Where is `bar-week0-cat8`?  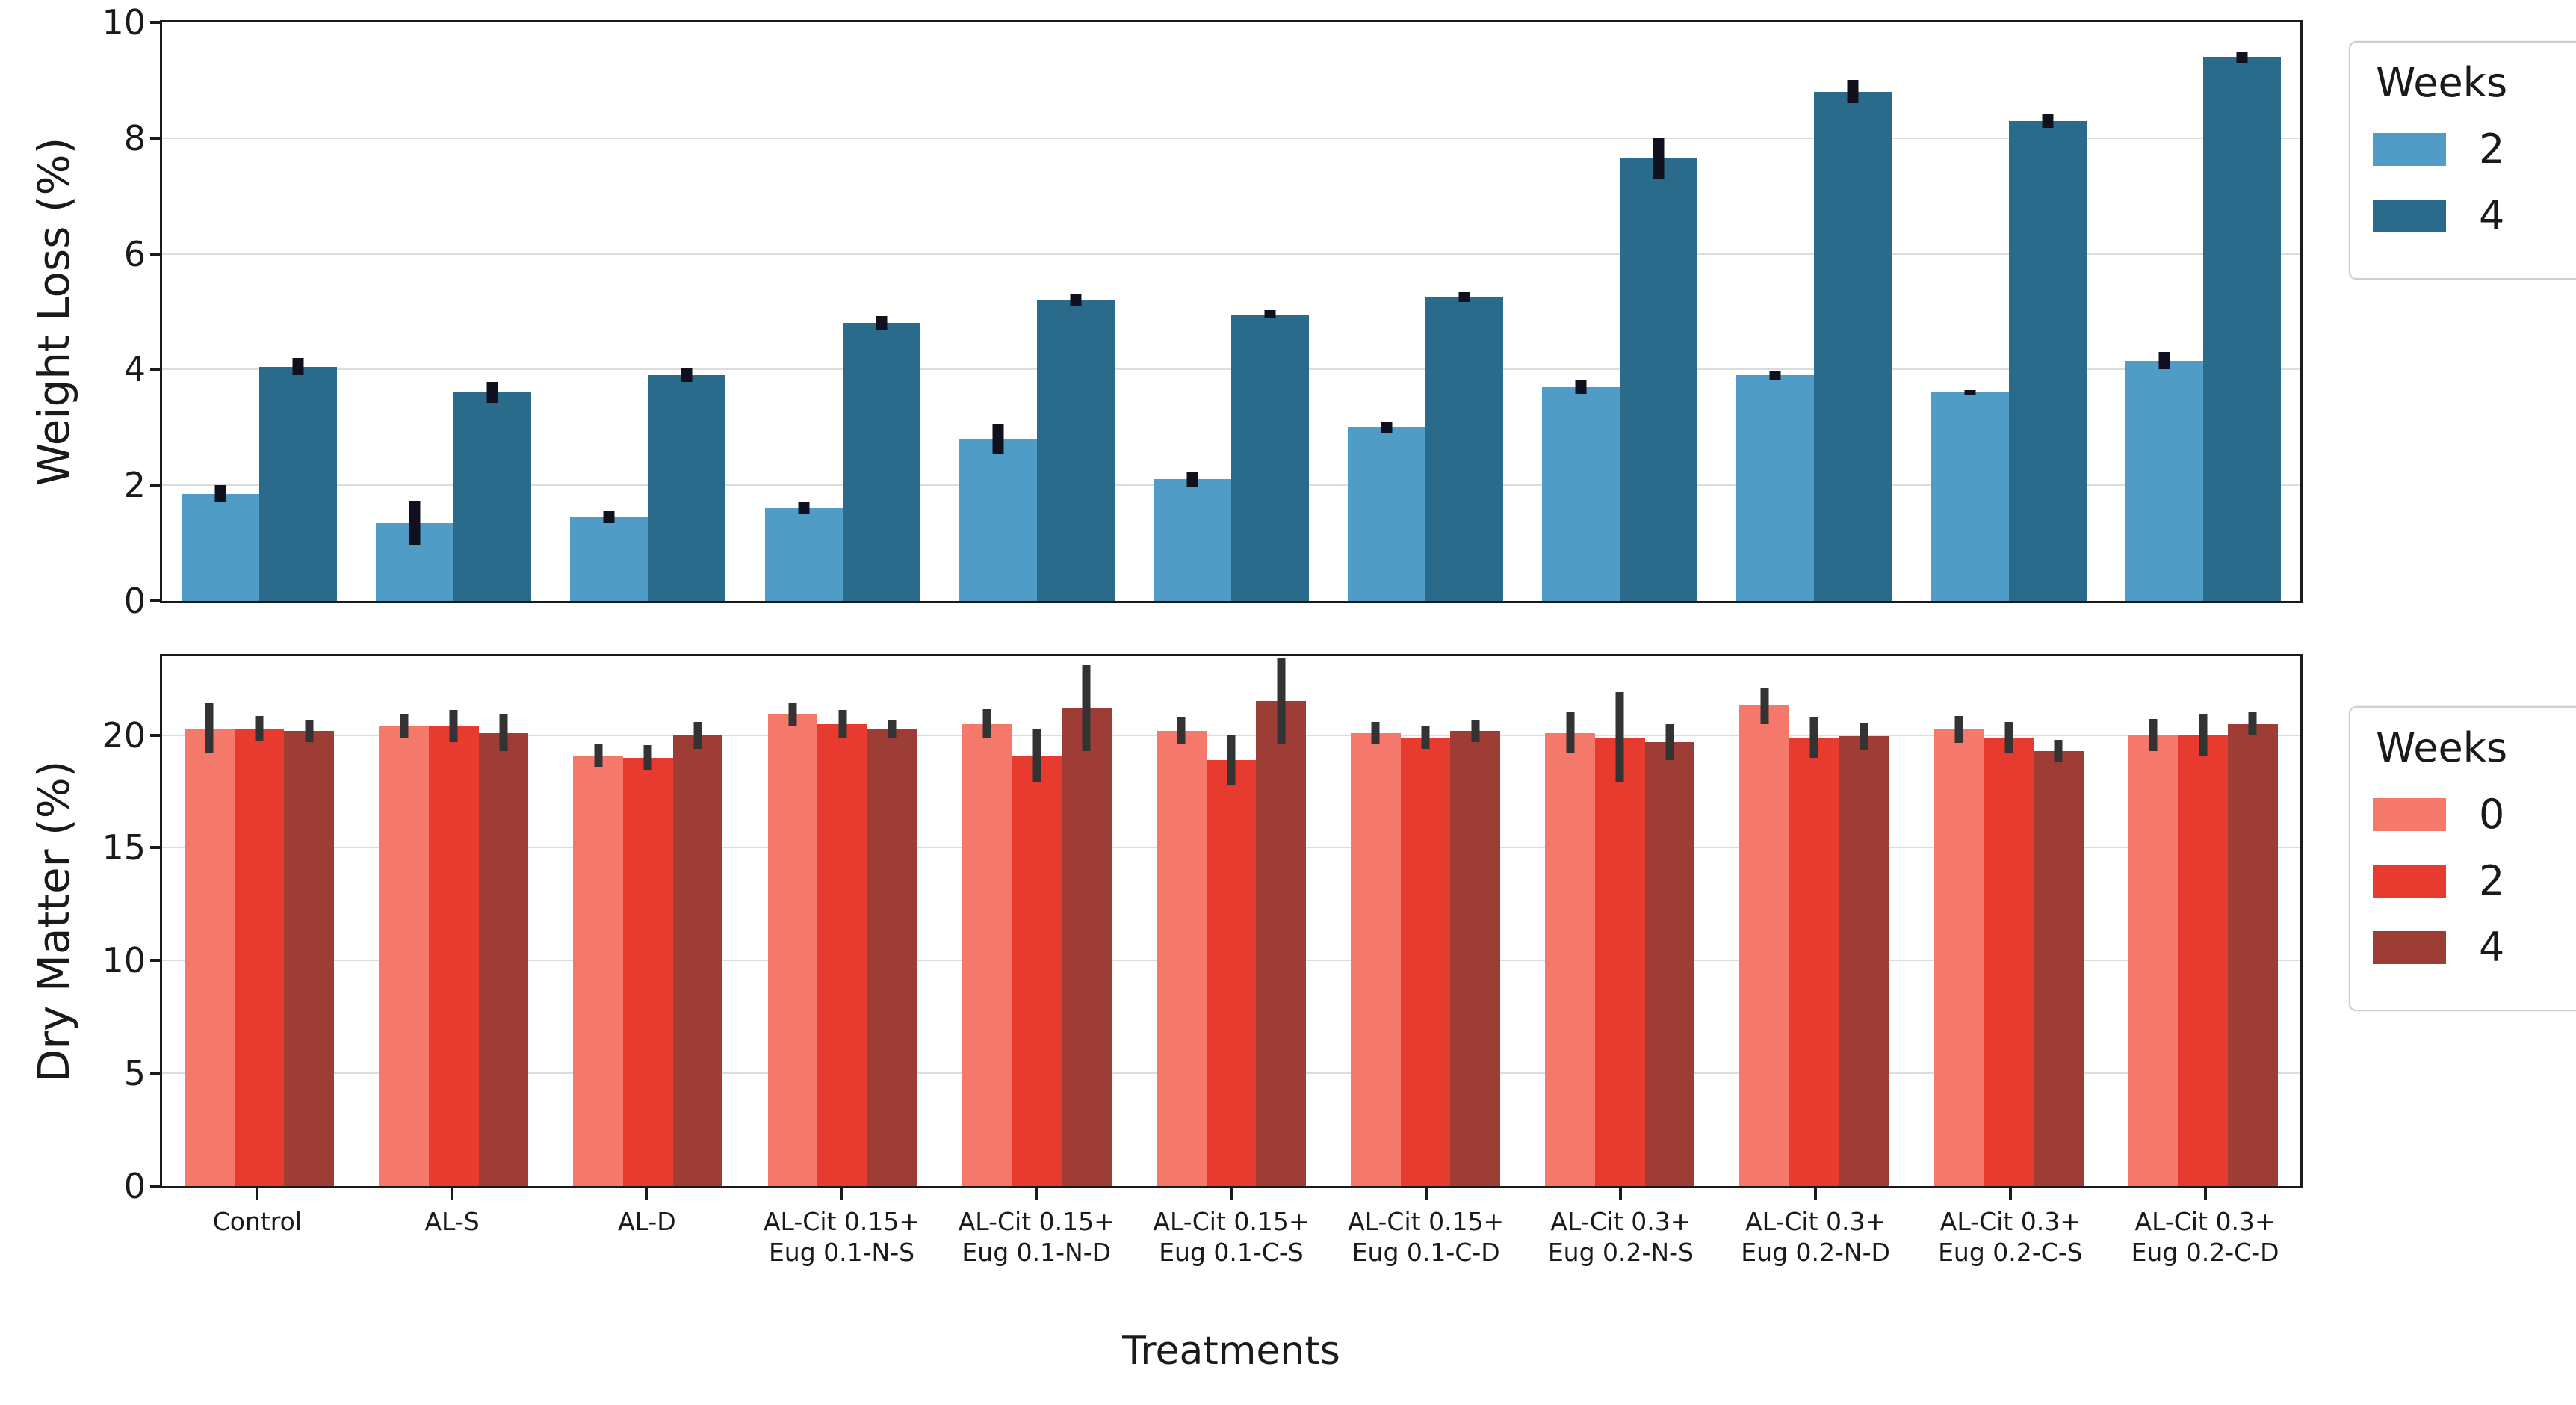 bar-week0-cat8 is located at coordinates (1570, 959).